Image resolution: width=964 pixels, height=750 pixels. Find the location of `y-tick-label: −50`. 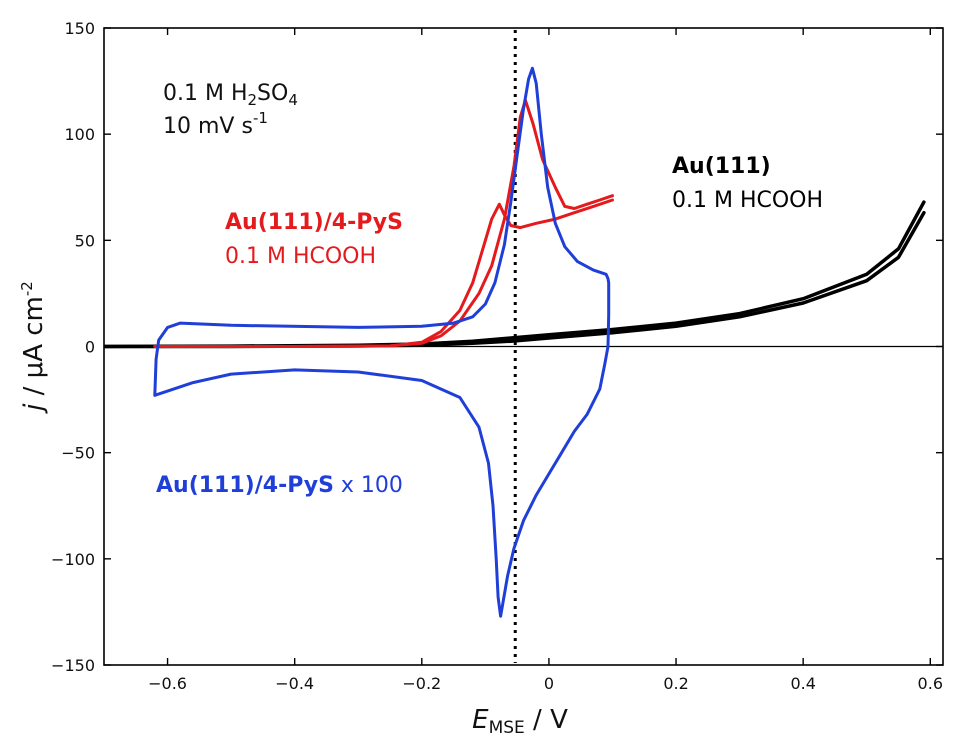

y-tick-label: −50 is located at coordinates (78, 453).